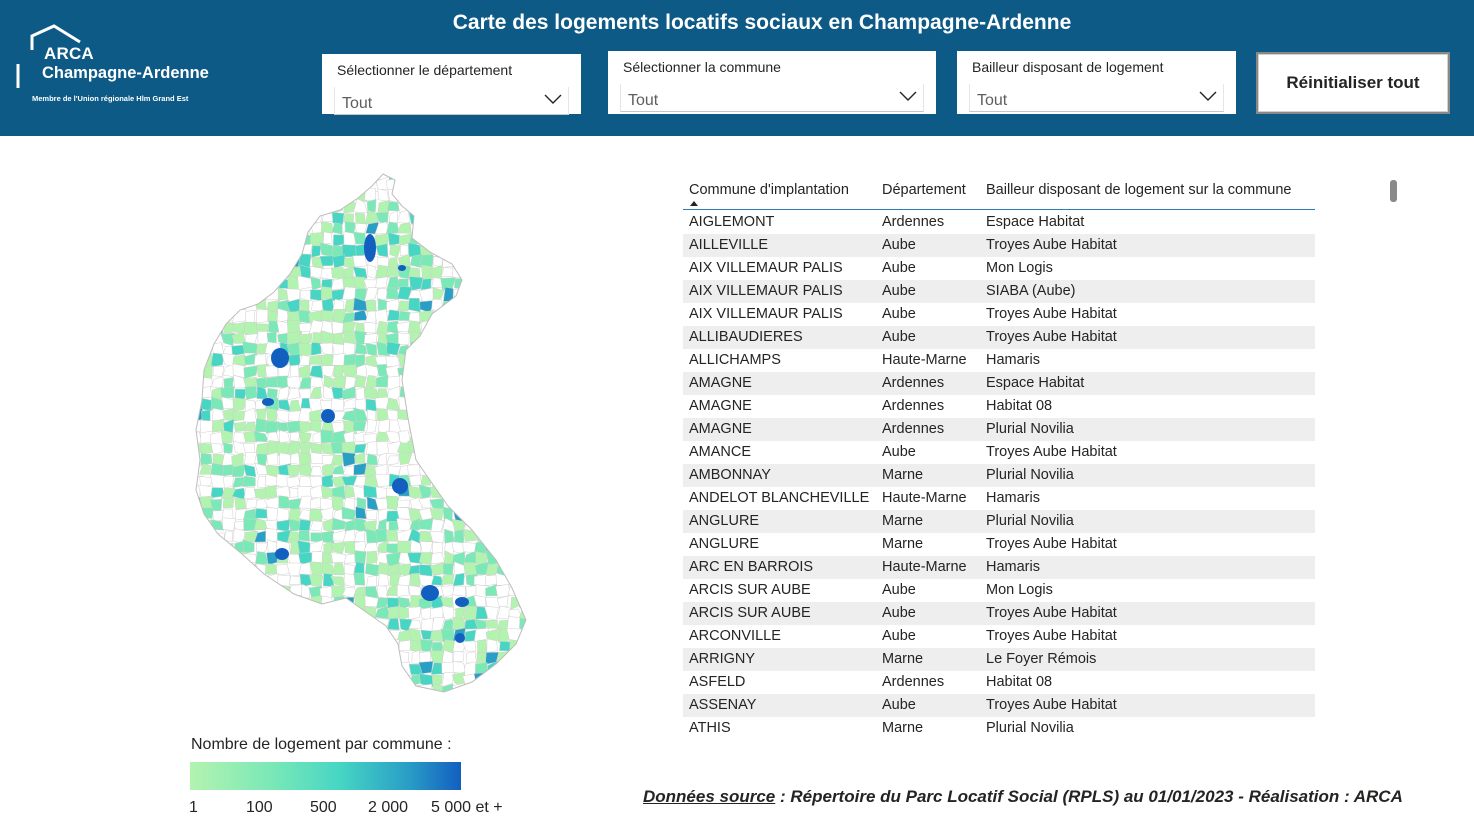 This screenshot has height=828, width=1474. What do you see at coordinates (999, 429) in the screenshot?
I see `table-row: AMAGNE Ardennes Plurial Novilia` at bounding box center [999, 429].